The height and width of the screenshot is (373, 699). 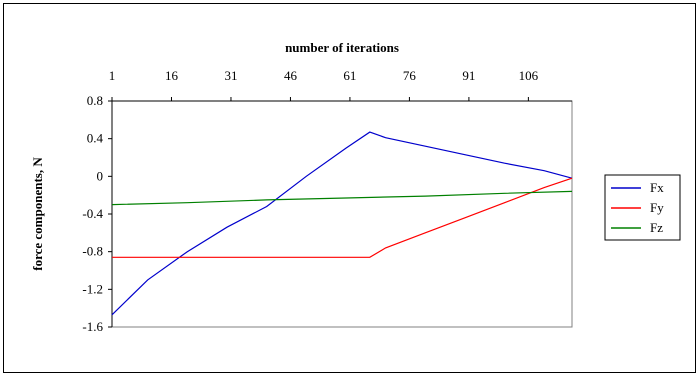 What do you see at coordinates (92, 288) in the screenshot?
I see `y-tick-label: -1.2` at bounding box center [92, 288].